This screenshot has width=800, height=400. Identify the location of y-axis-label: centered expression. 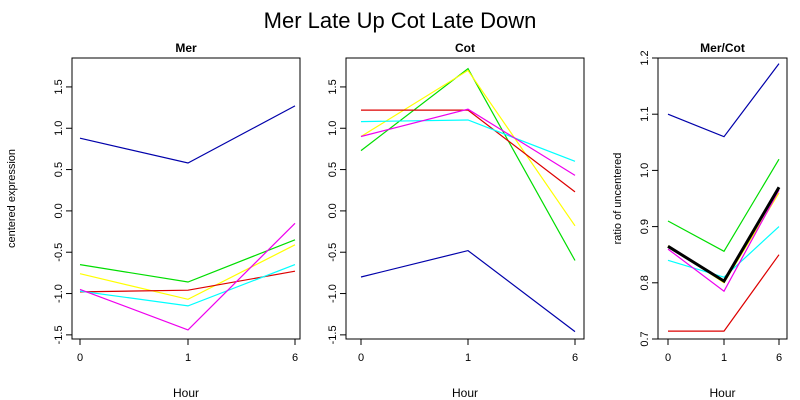
(12, 198).